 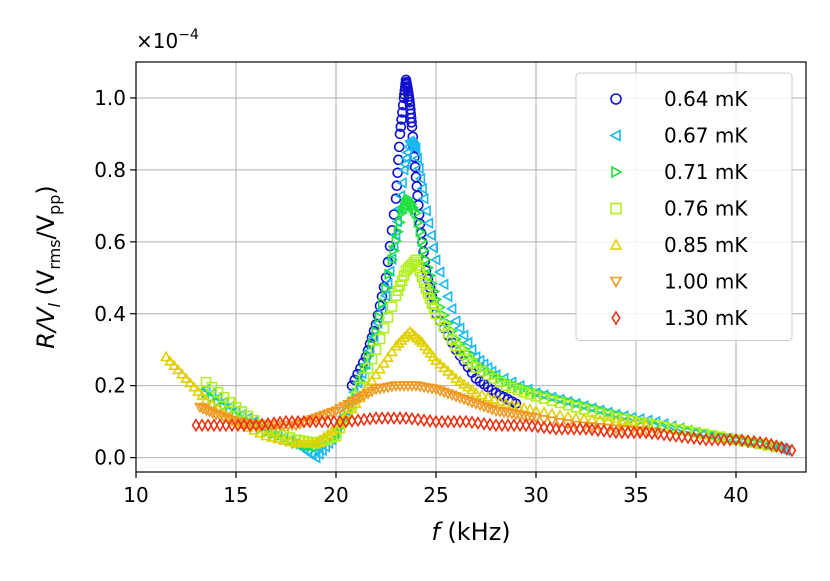 I want to click on x-tick-label: 10, so click(x=135, y=495).